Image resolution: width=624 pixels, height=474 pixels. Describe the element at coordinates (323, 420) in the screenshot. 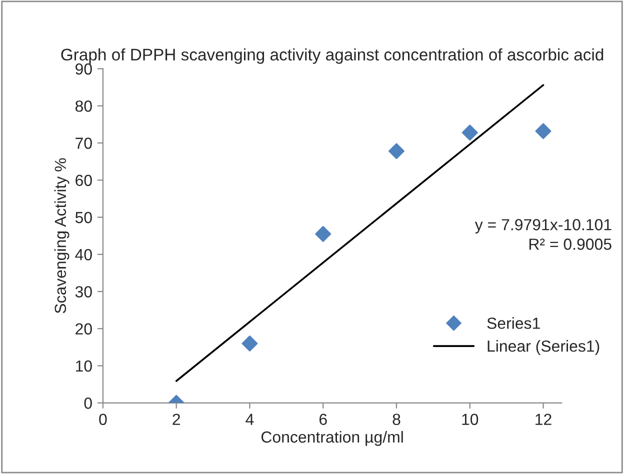

I see `x-tick-label: 6` at that location.